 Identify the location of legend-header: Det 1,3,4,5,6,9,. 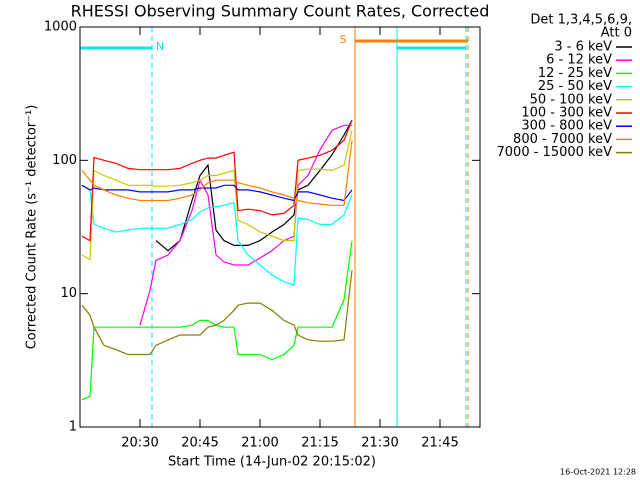
(581, 20).